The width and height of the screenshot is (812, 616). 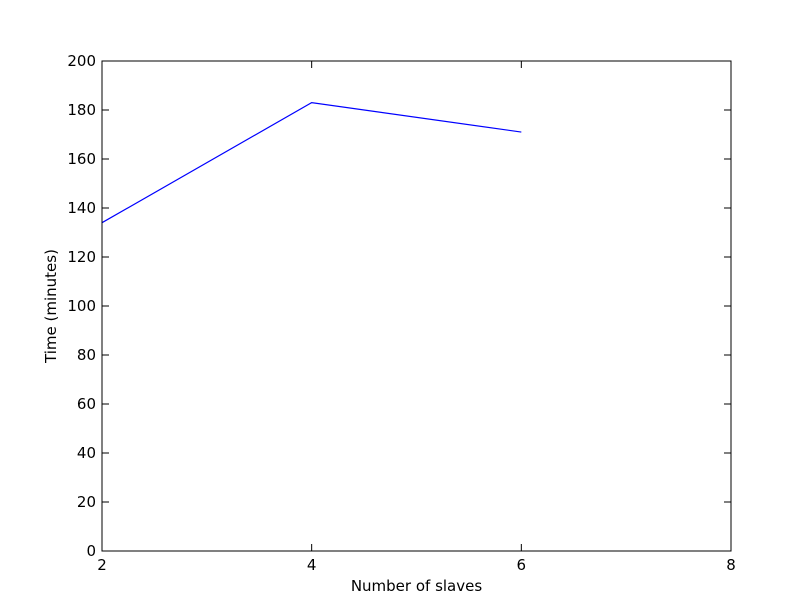 What do you see at coordinates (81, 208) in the screenshot?
I see `y-tick-label: 140` at bounding box center [81, 208].